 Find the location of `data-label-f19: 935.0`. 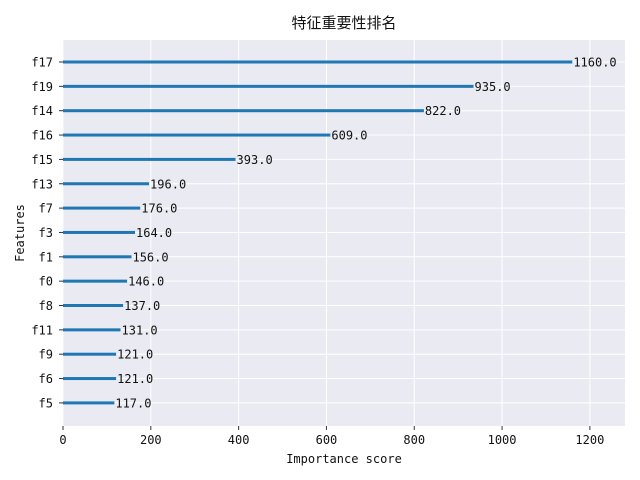

data-label-f19: 935.0 is located at coordinates (493, 87).